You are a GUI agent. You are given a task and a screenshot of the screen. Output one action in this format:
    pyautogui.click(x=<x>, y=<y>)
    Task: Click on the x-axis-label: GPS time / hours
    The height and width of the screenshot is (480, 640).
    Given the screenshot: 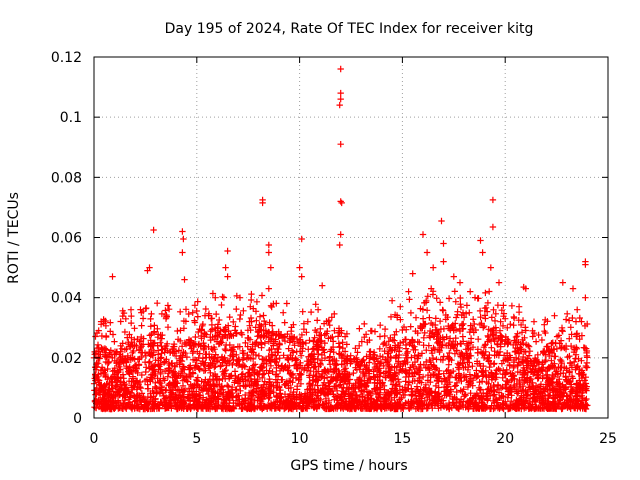 What is the action you would take?
    pyautogui.click(x=348, y=466)
    